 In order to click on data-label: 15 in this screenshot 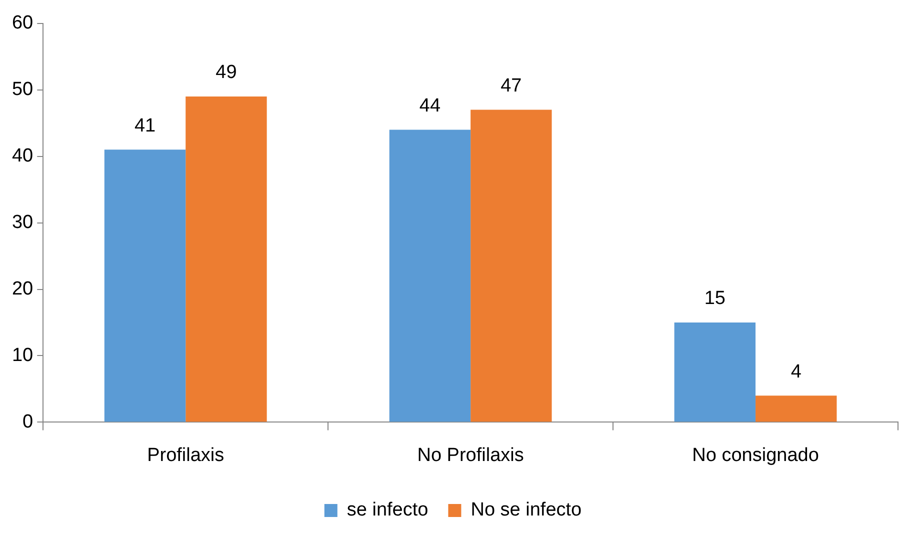, I will do `click(715, 299)`.